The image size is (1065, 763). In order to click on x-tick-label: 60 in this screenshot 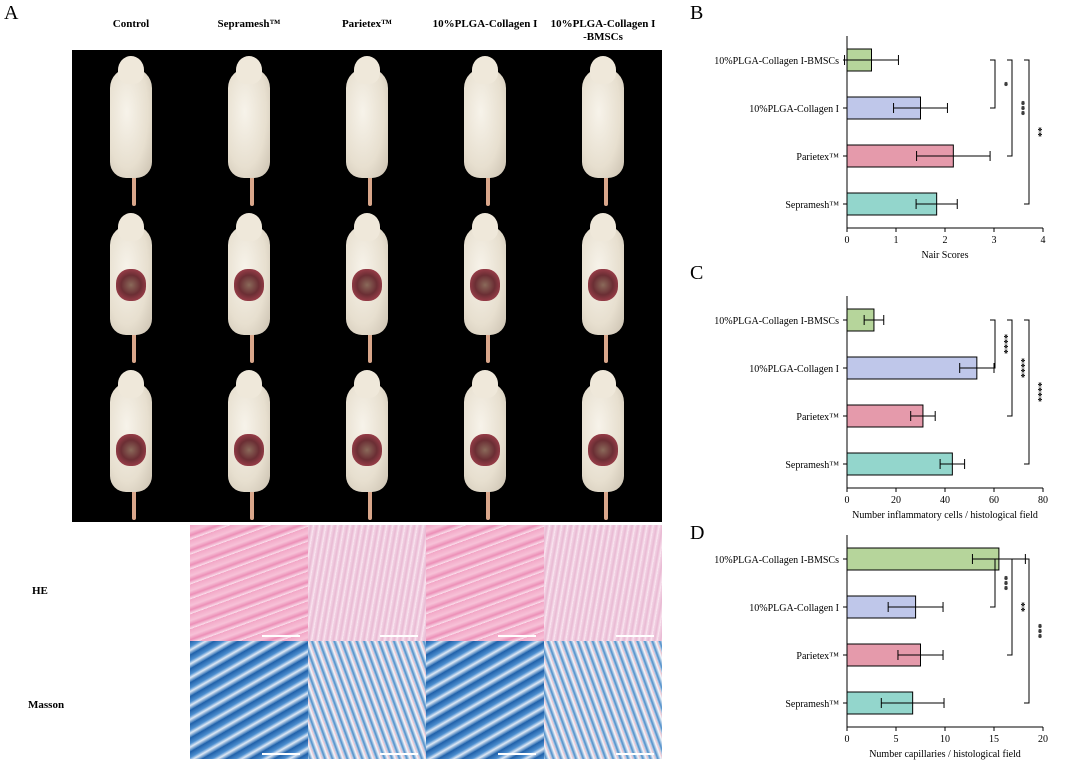, I will do `click(994, 500)`.